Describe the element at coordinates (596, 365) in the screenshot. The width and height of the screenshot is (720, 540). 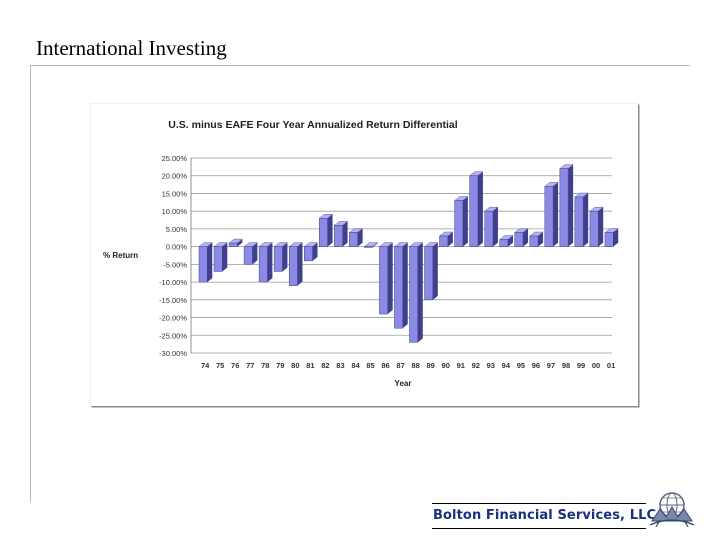
I see `x-tick-label: 00` at that location.